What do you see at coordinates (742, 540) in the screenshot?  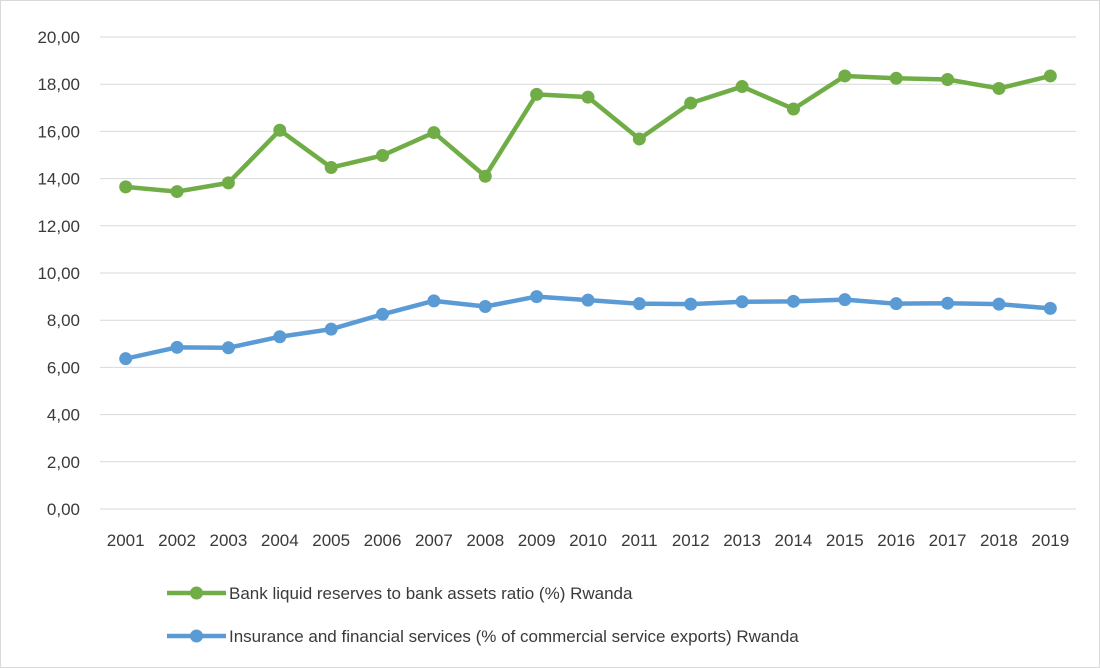 I see `x-tick-label: 2013` at bounding box center [742, 540].